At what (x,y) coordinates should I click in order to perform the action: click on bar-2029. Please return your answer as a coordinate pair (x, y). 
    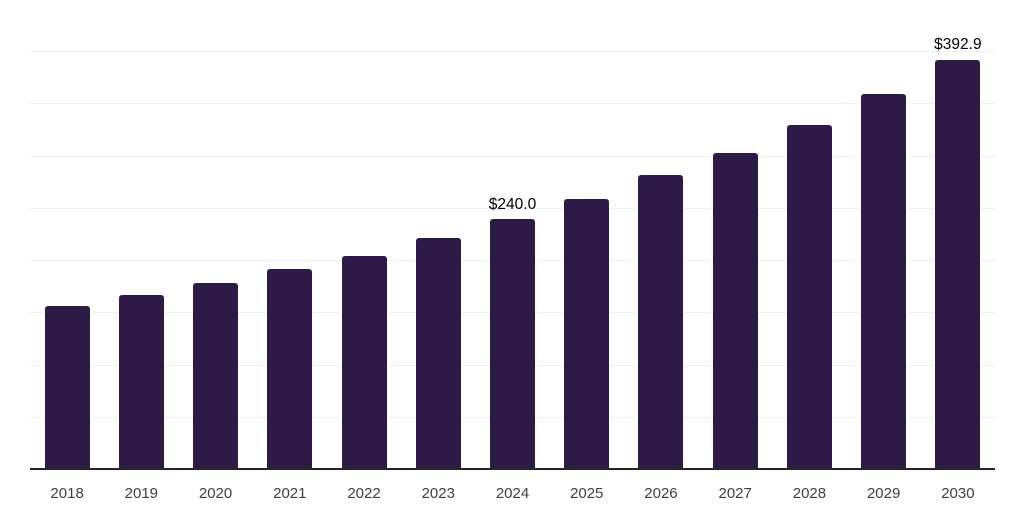
    Looking at the image, I should click on (884, 282).